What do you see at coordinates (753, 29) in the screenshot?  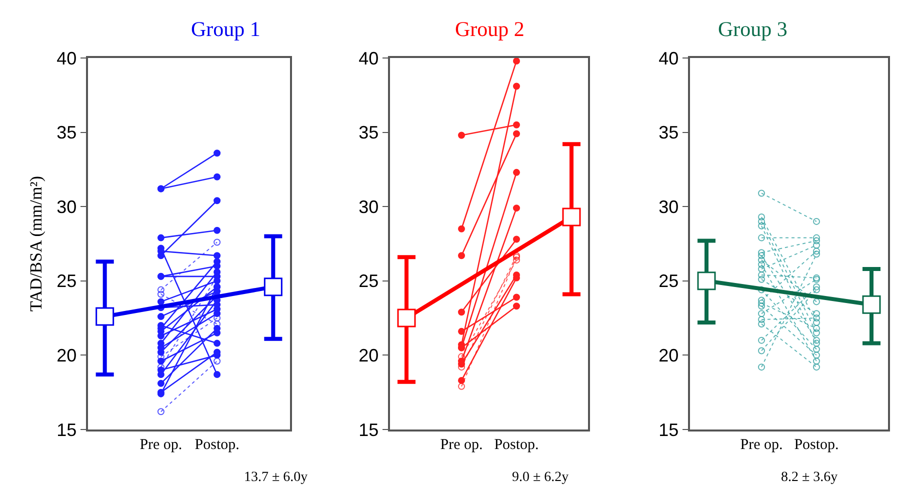 I see `chart-title: Group 3` at bounding box center [753, 29].